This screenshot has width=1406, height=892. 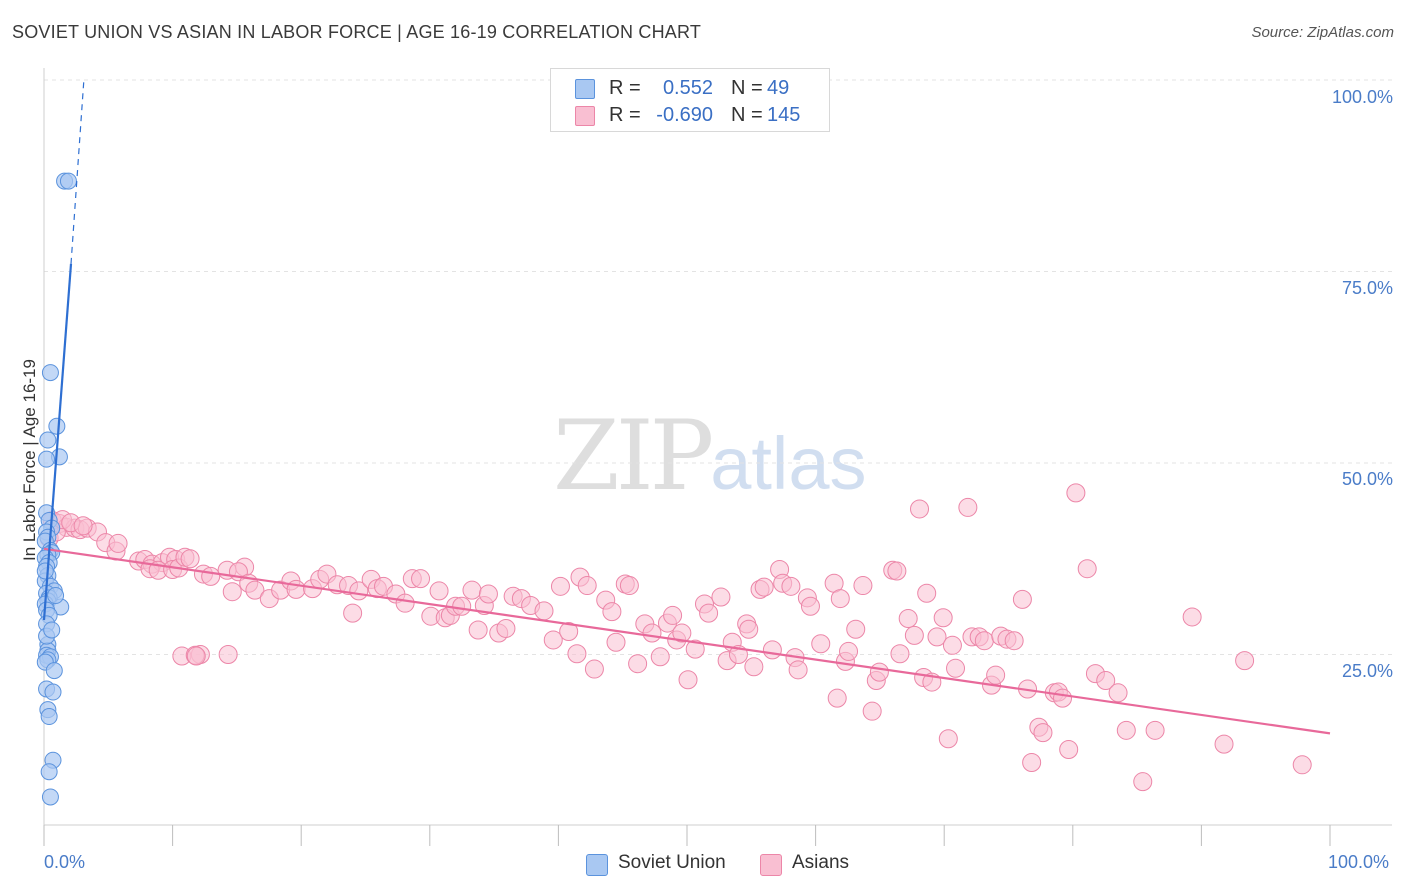 I want to click on legend-row-soviet: R = 0.552 N = 49, so click(x=690, y=88).